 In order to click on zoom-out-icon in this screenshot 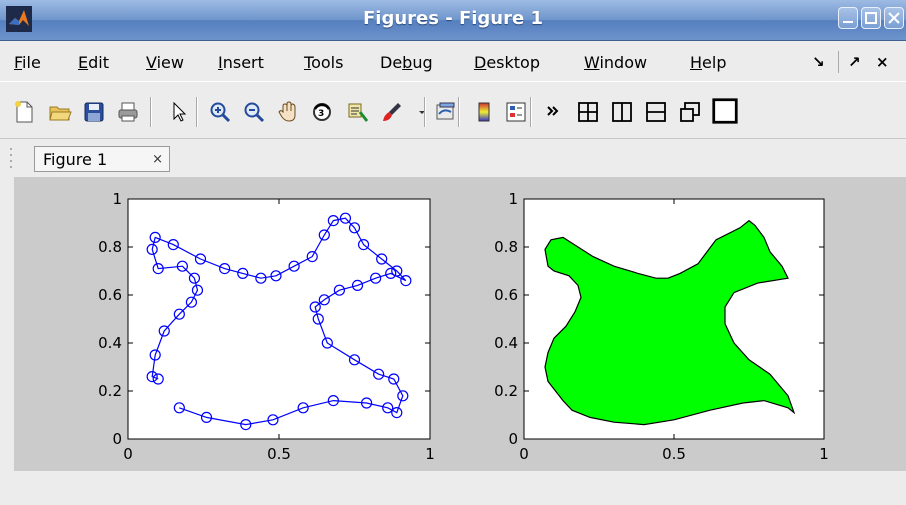, I will do `click(254, 112)`.